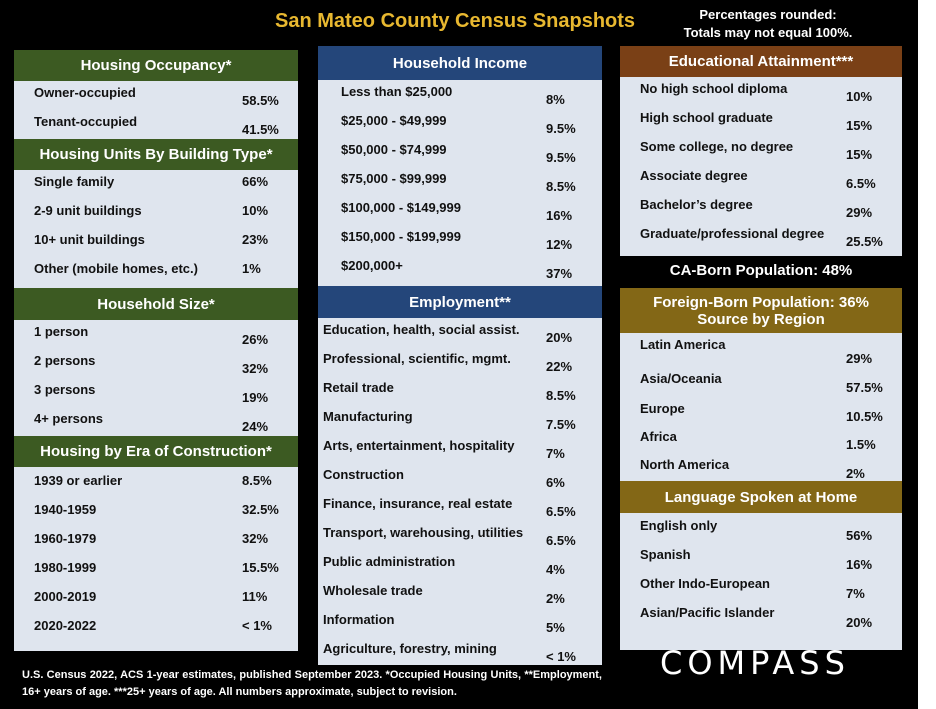 The image size is (936, 709). Describe the element at coordinates (156, 65) in the screenshot. I see `housing-occupancy-header: Housing Occupancy*` at that location.